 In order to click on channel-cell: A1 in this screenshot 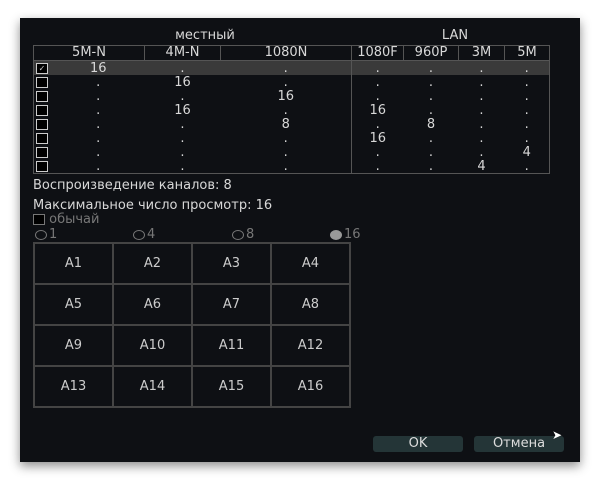, I will do `click(73, 263)`.